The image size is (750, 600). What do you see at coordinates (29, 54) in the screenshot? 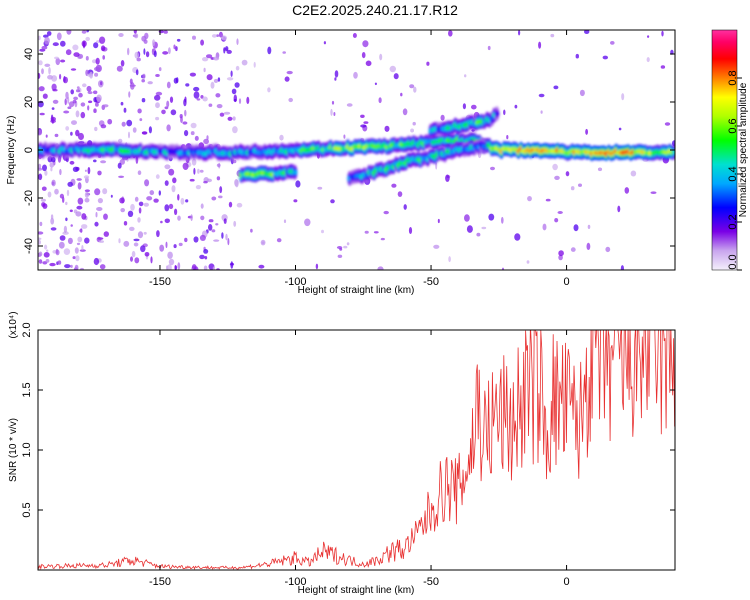
I see `y-tick-label: 40` at bounding box center [29, 54].